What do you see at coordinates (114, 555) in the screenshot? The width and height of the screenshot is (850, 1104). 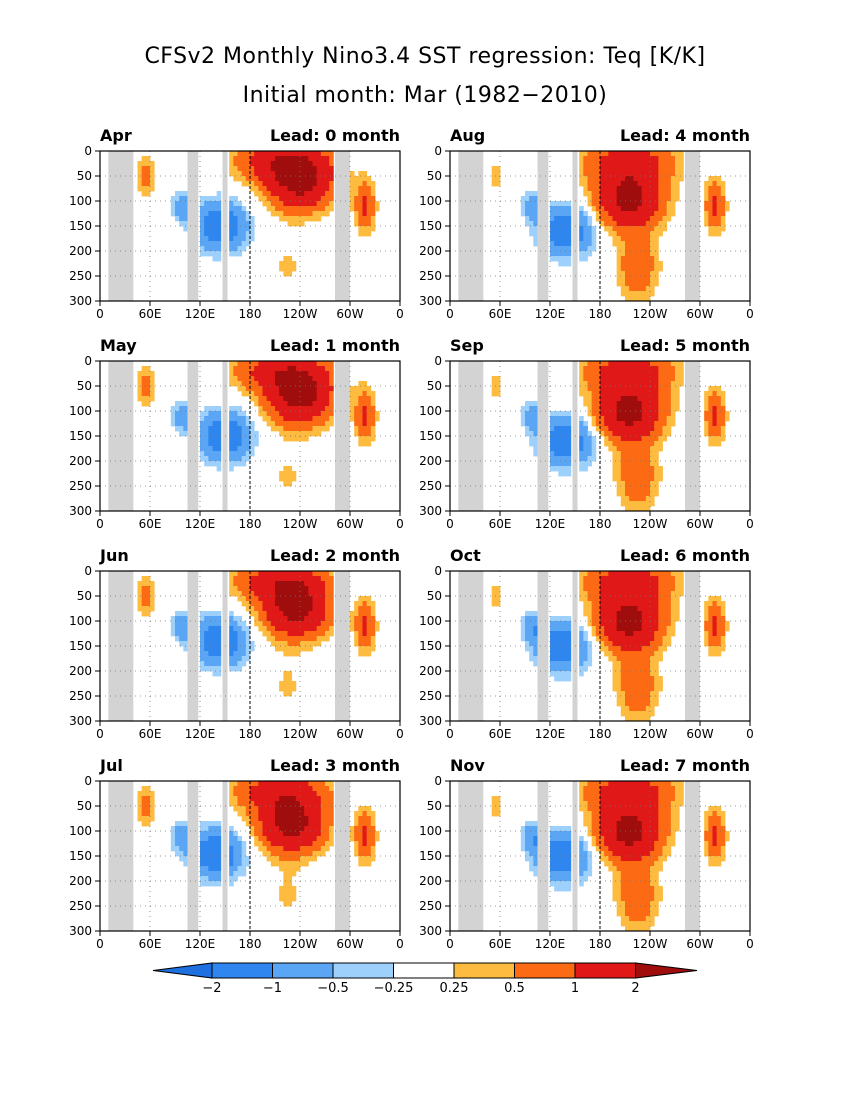 I see `panel-month-label: Jun` at bounding box center [114, 555].